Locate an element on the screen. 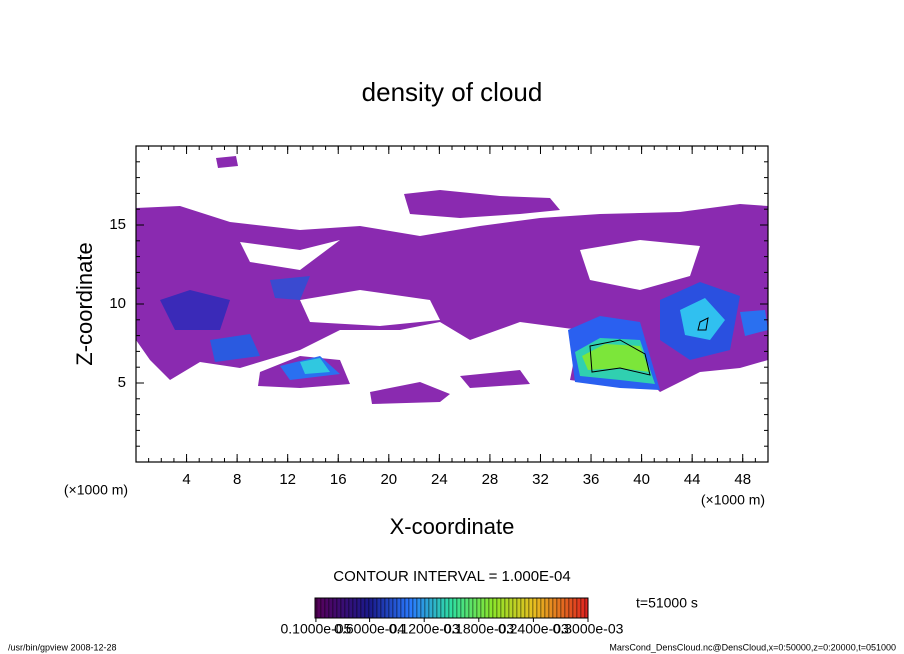  x-tick-label: 16 is located at coordinates (338, 479).